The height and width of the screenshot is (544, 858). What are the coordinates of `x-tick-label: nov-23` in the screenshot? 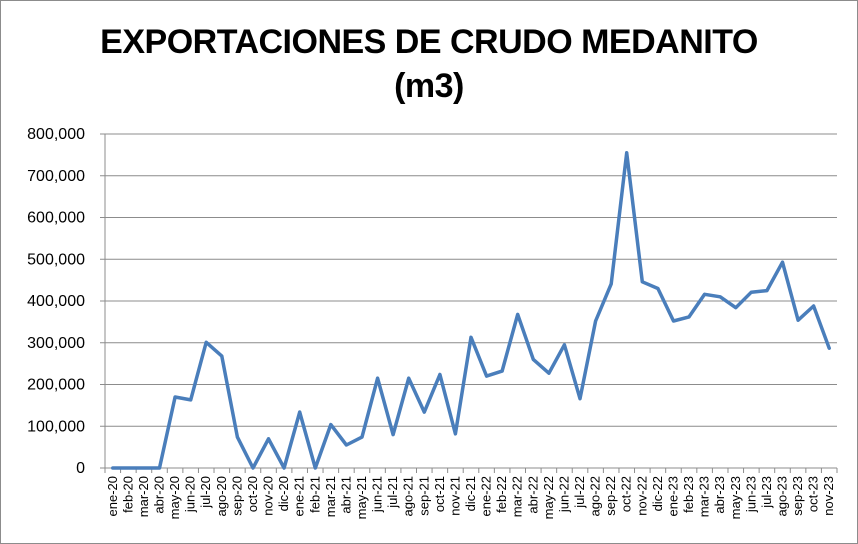 It's located at (828, 496).